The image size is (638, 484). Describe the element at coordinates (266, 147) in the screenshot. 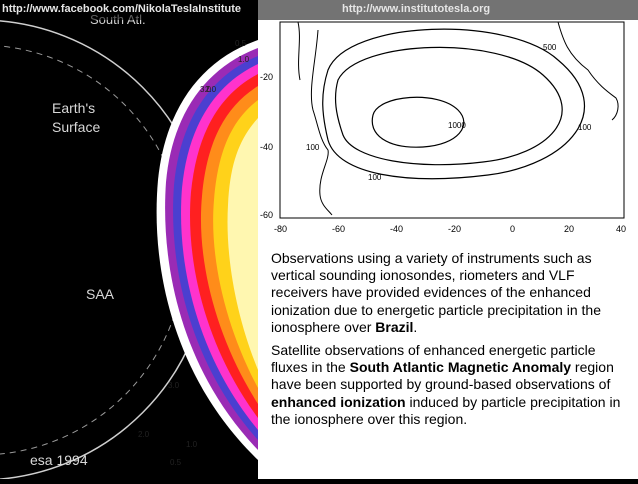

I see `map-y-tick: -40` at that location.